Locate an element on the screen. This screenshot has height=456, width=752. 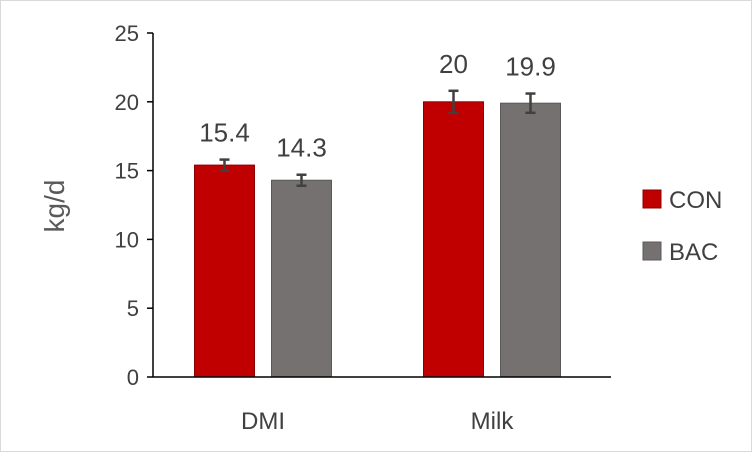
data-label: 19.9 is located at coordinates (530, 67).